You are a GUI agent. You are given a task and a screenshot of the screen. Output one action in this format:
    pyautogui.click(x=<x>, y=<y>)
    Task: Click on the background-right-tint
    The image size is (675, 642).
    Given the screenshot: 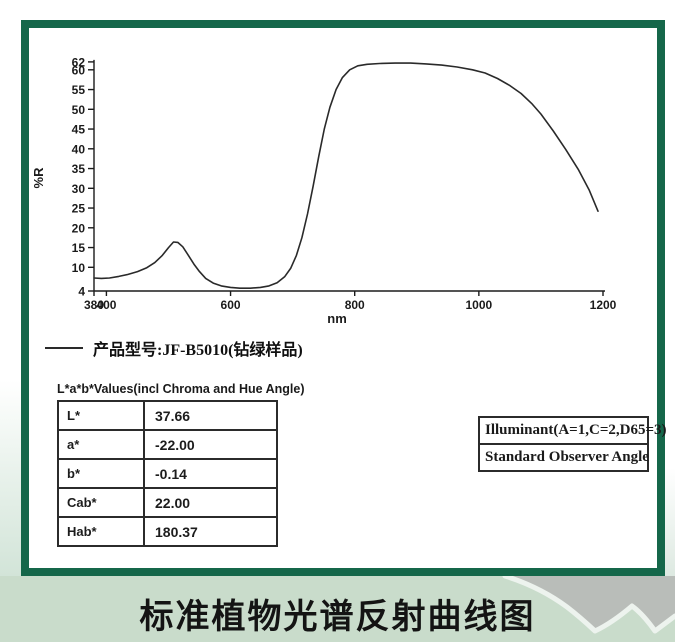 What is the action you would take?
    pyautogui.click(x=670, y=522)
    